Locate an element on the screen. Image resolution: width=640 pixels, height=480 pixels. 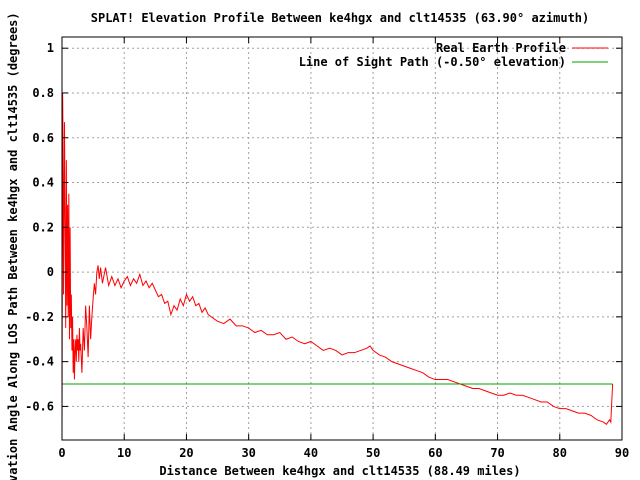
x-tick-label: 50 is located at coordinates (373, 453).